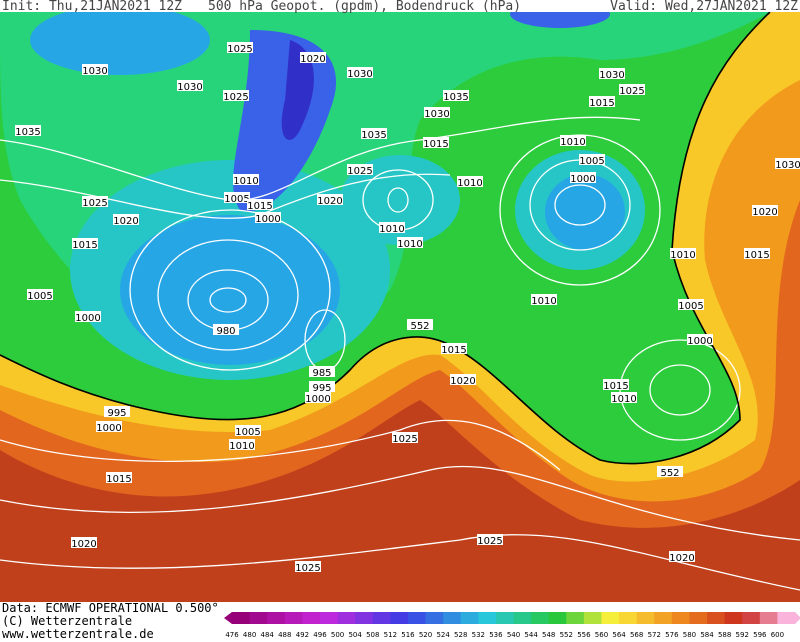 The height and width of the screenshot is (642, 800). I want to click on isobar-label: 985, so click(321, 373).